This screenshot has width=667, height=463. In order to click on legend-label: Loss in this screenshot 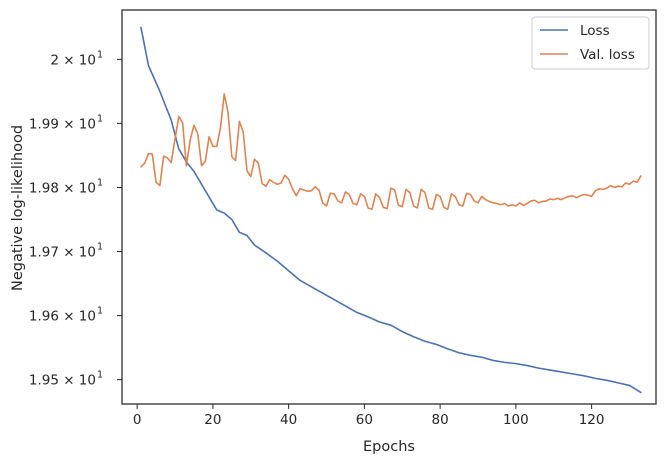, I will do `click(595, 31)`.